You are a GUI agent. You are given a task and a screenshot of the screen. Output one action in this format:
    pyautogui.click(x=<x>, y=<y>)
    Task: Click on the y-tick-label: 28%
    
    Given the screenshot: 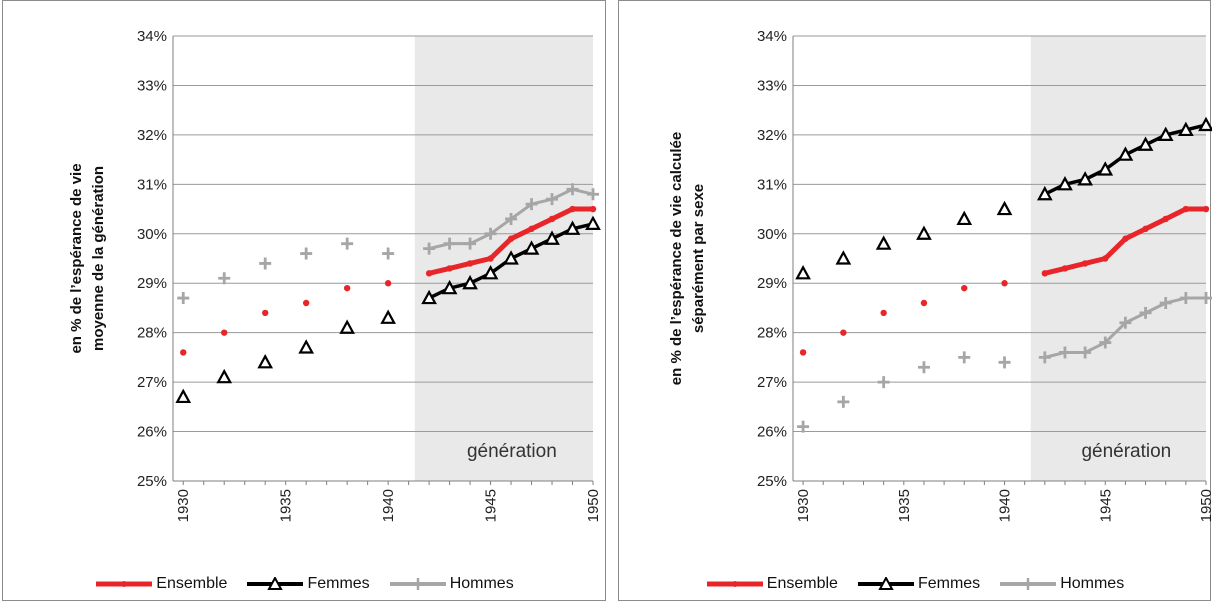 What is the action you would take?
    pyautogui.click(x=772, y=333)
    